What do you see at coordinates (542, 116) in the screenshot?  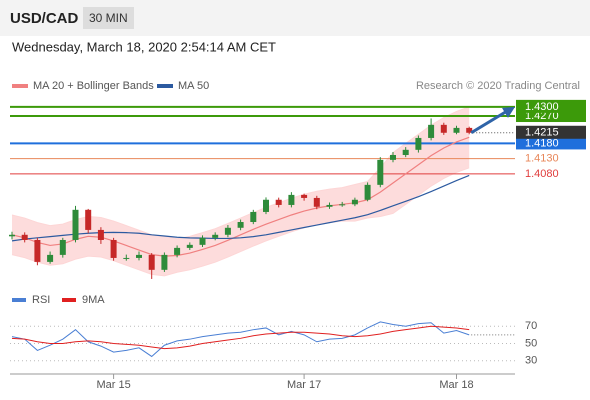 I see `level-label: 1.4270` at bounding box center [542, 116].